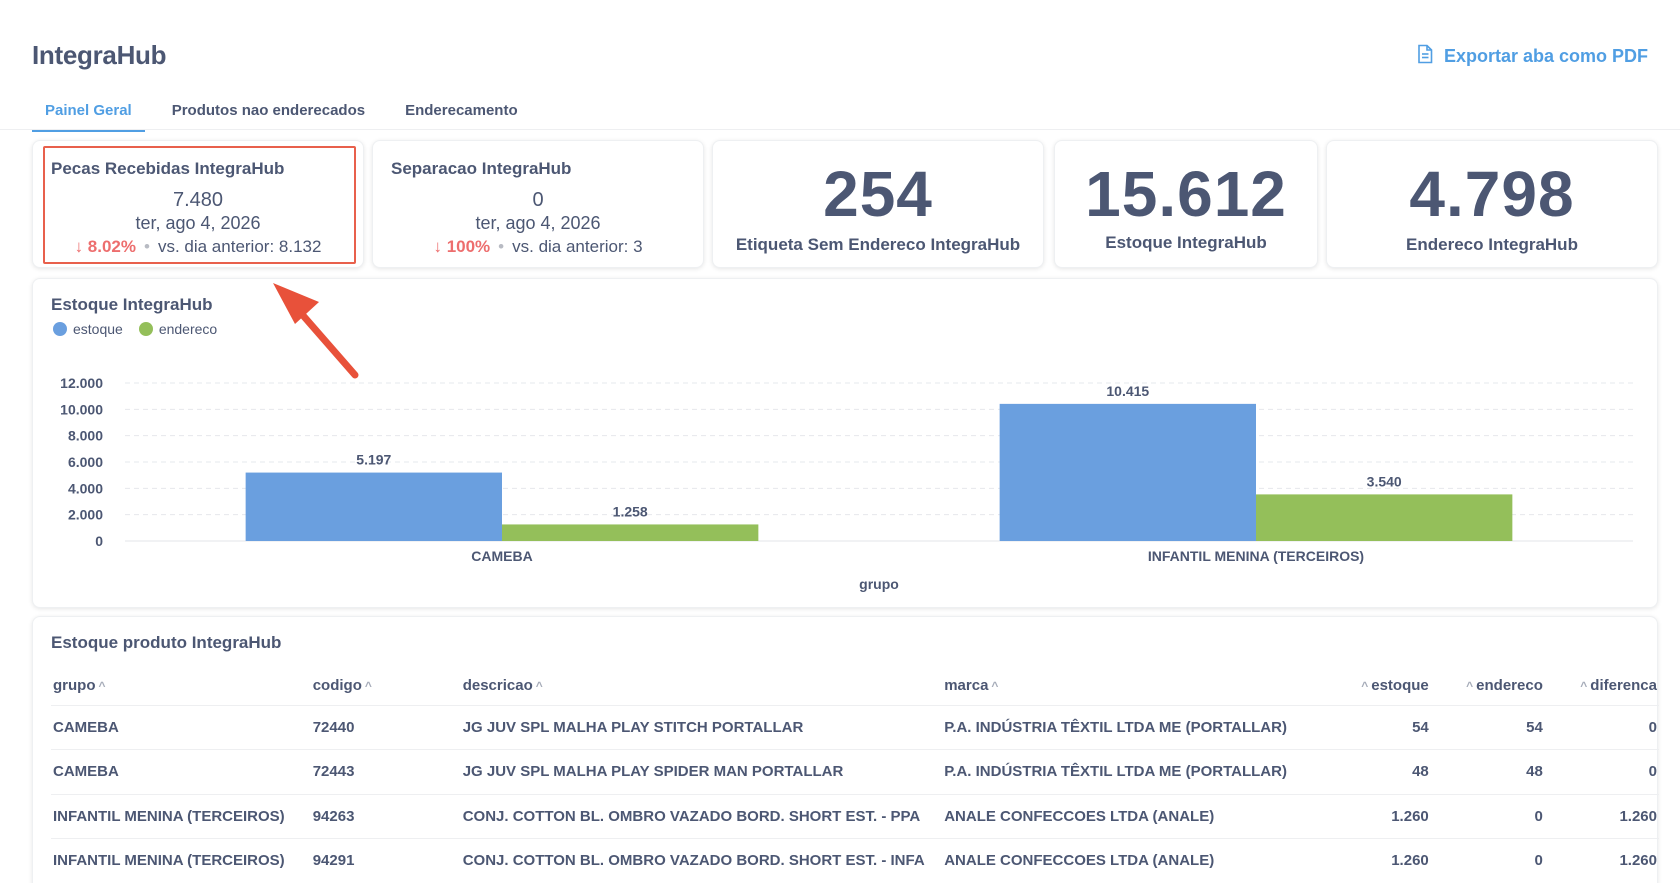 The height and width of the screenshot is (883, 1680). What do you see at coordinates (99, 55) in the screenshot?
I see `page-title: IntegraHub` at bounding box center [99, 55].